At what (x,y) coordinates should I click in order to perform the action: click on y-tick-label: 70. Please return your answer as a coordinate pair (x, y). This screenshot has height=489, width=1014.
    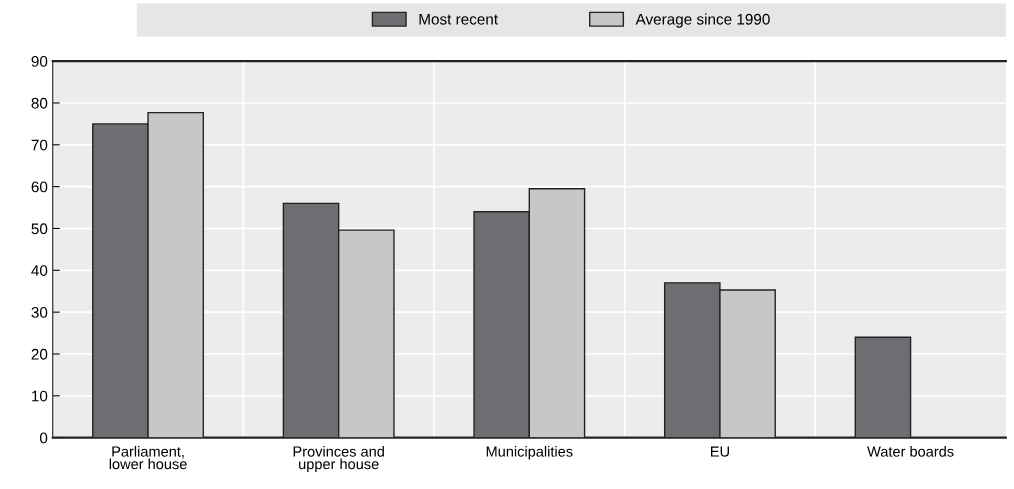
    Looking at the image, I should click on (39, 145).